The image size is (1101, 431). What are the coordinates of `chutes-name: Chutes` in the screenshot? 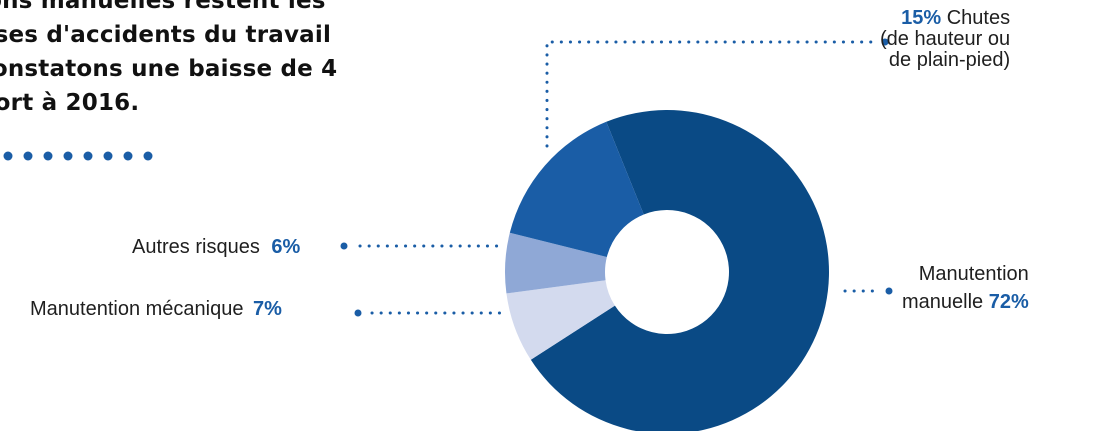 It's located at (978, 18).